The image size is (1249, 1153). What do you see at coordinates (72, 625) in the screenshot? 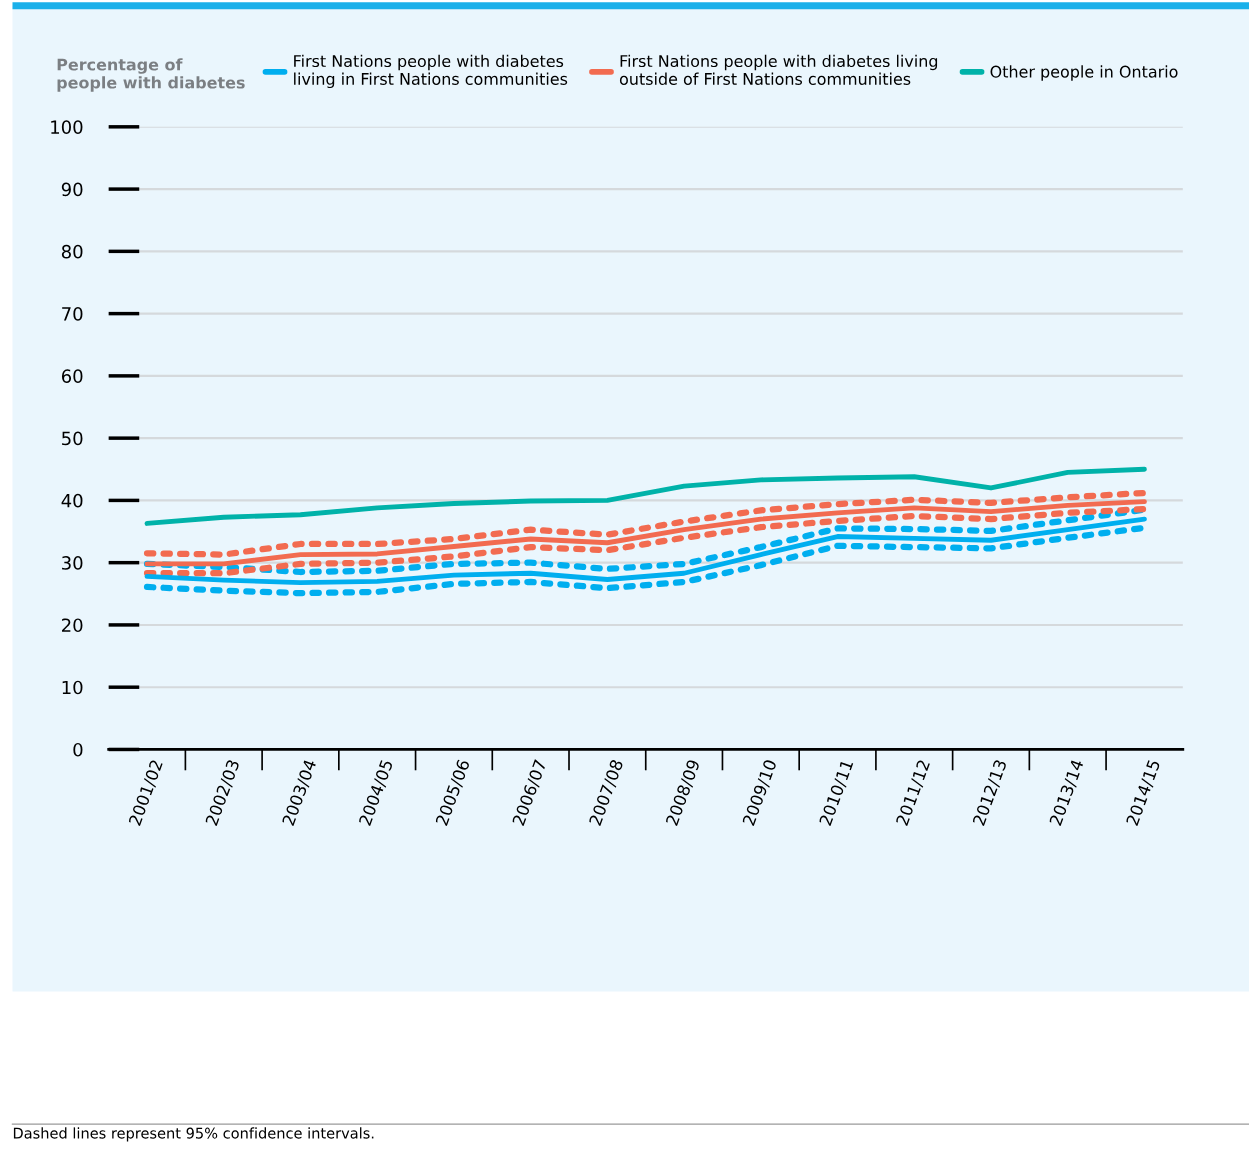
I see `y-tick-label: 20` at bounding box center [72, 625].